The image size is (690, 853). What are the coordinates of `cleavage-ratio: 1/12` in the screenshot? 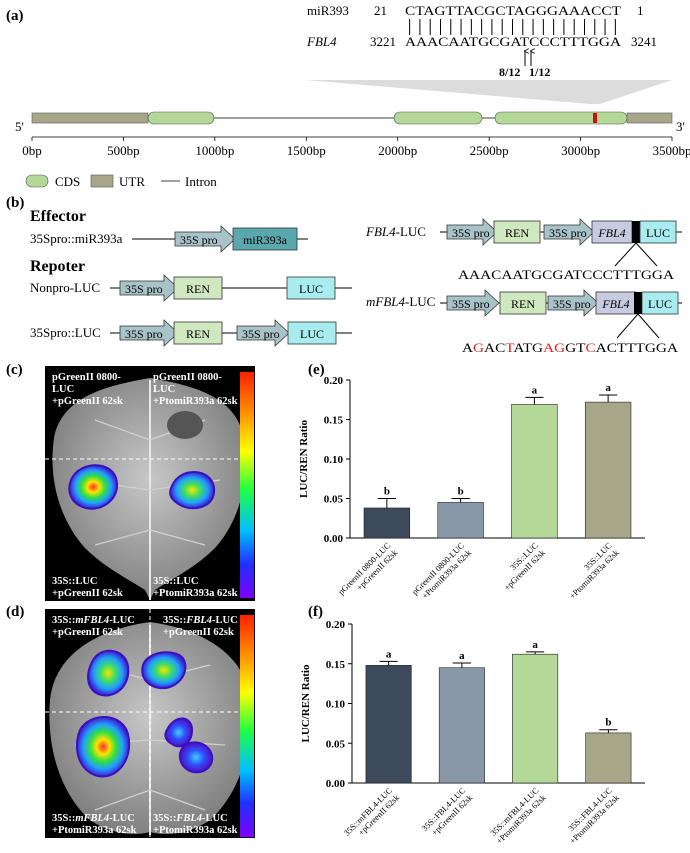 It's located at (539, 72).